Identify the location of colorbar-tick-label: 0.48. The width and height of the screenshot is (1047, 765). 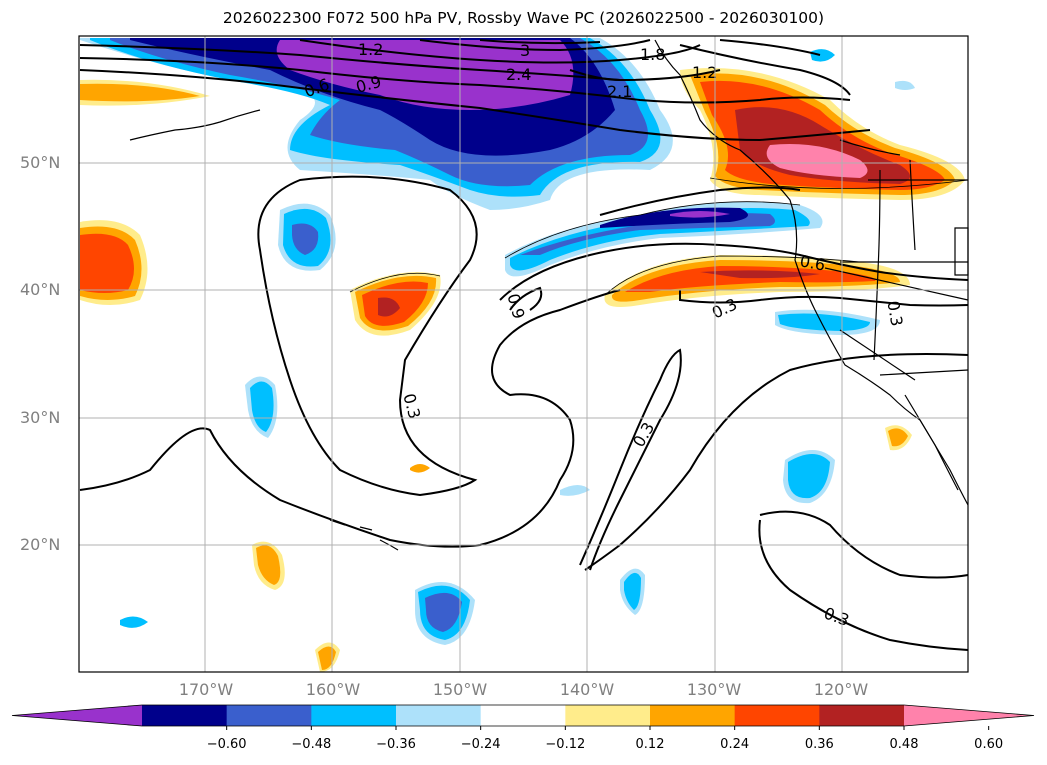
(904, 744).